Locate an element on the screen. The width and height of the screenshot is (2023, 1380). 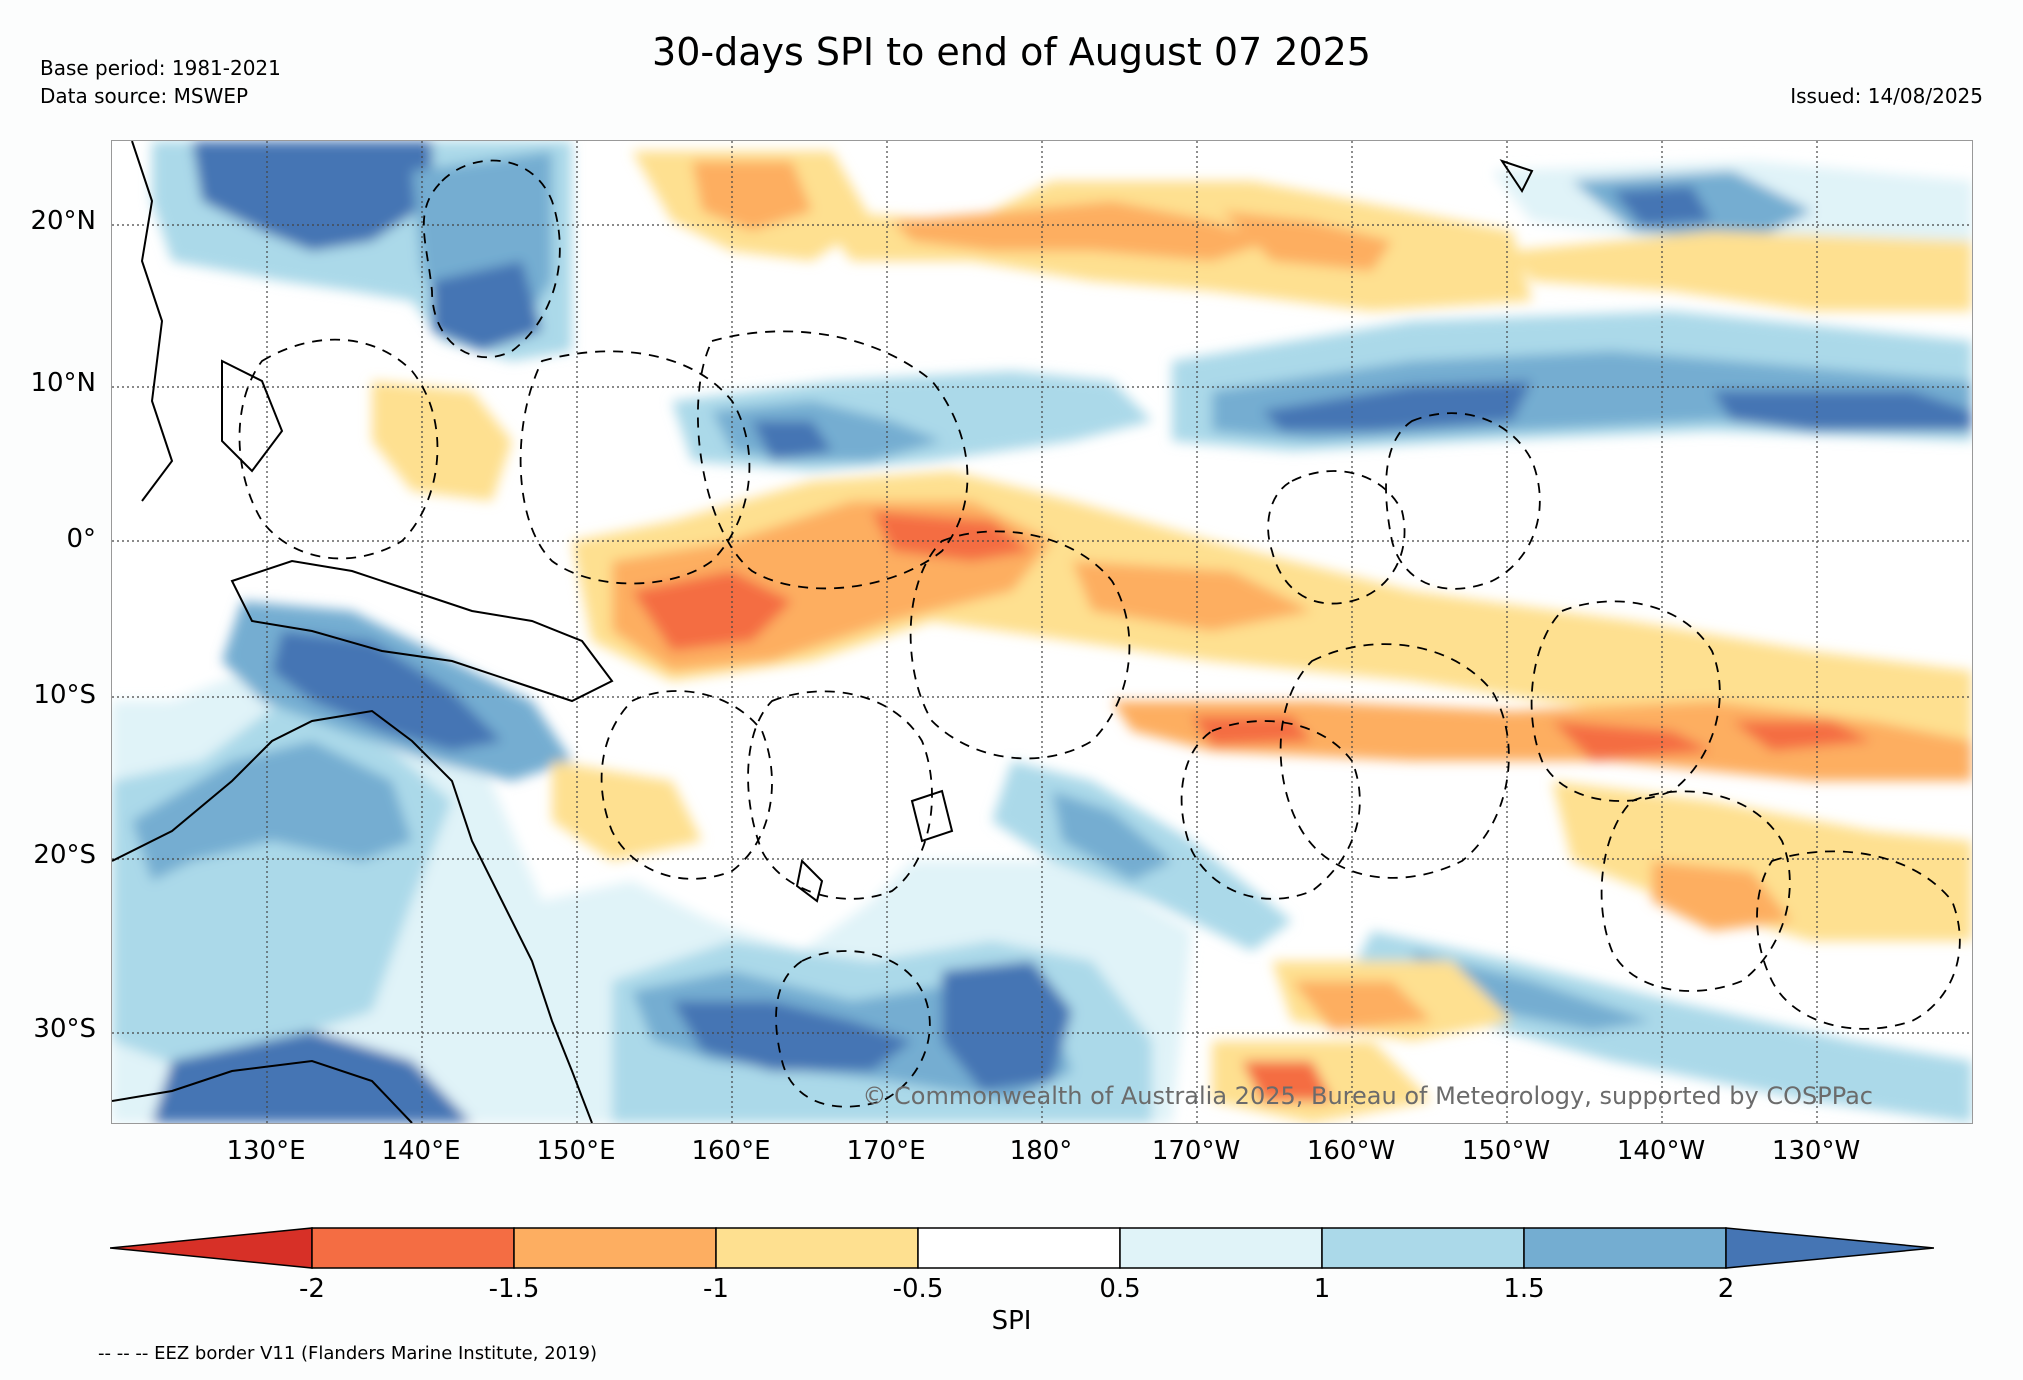
lon-label-130e: 130°E is located at coordinates (266, 1151).